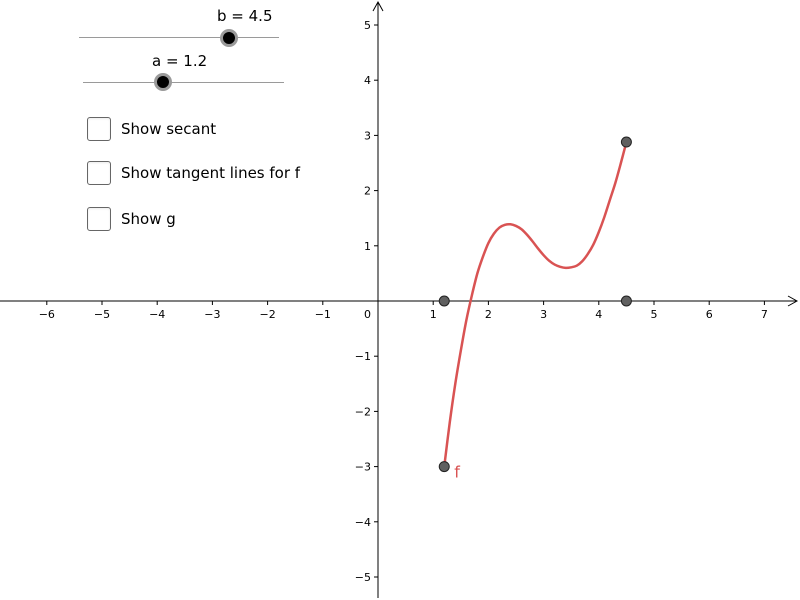  Describe the element at coordinates (598, 314) in the screenshot. I see `x-tick-label: 4` at that location.